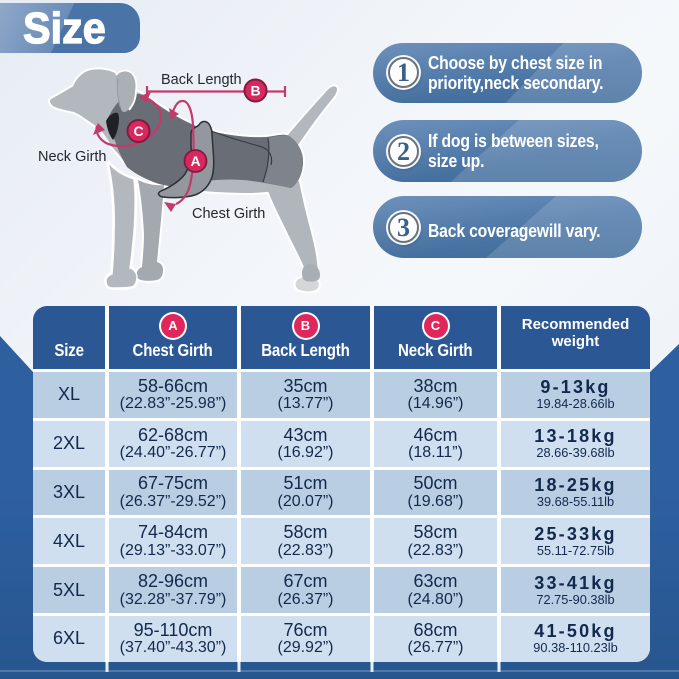 The height and width of the screenshot is (679, 679). What do you see at coordinates (72, 157) in the screenshot?
I see `svg-text: Neck Girth` at bounding box center [72, 157].